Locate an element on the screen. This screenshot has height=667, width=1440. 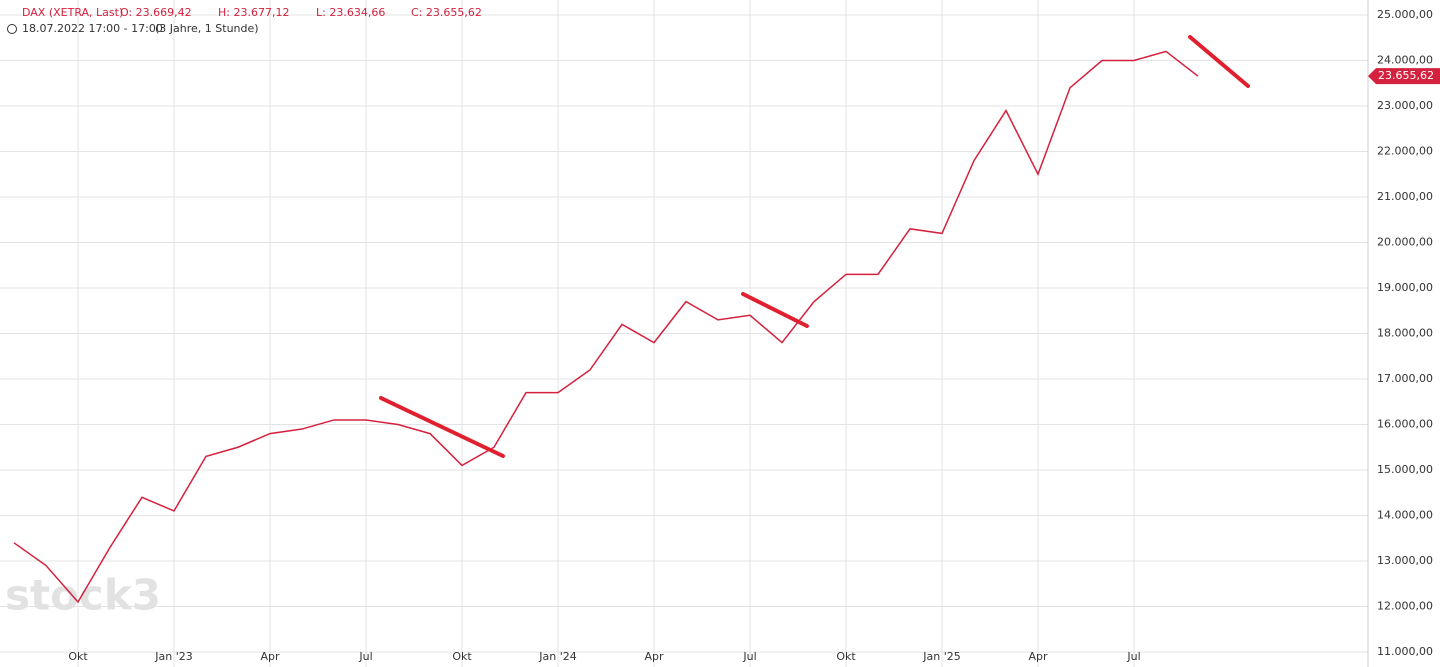
y-tick-label: 15.000,00 is located at coordinates (1405, 469).